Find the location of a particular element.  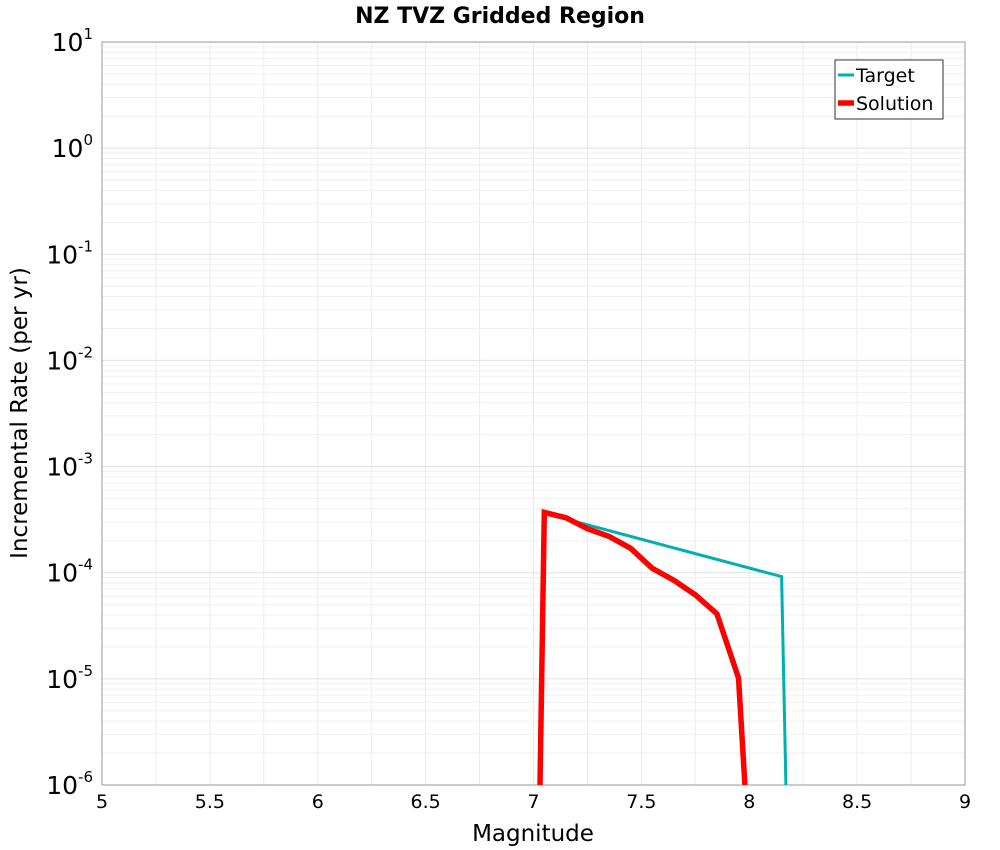

x-tick-label: 7.5 is located at coordinates (641, 802).